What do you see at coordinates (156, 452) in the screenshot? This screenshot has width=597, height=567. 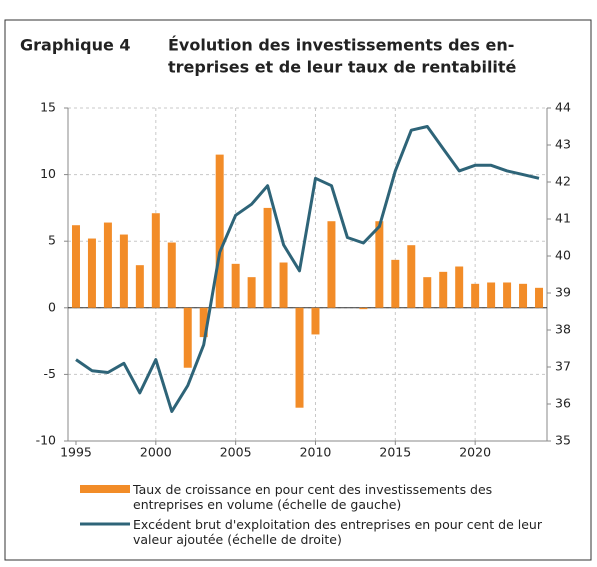 I see `x-tick-label: 2000` at bounding box center [156, 452].